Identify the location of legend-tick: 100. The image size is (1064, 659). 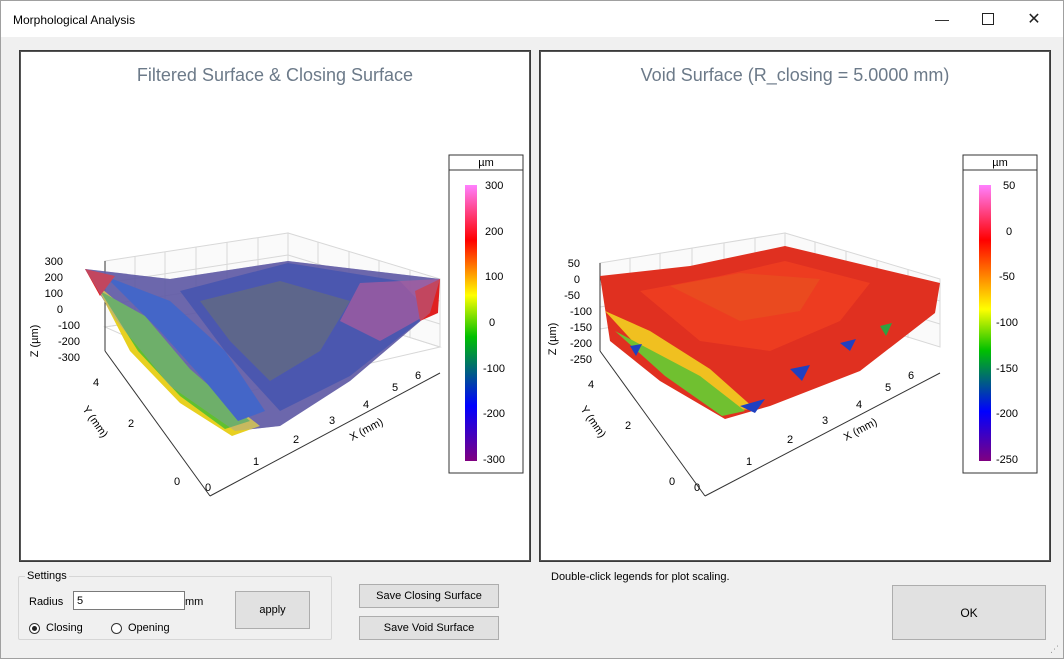
(494, 277).